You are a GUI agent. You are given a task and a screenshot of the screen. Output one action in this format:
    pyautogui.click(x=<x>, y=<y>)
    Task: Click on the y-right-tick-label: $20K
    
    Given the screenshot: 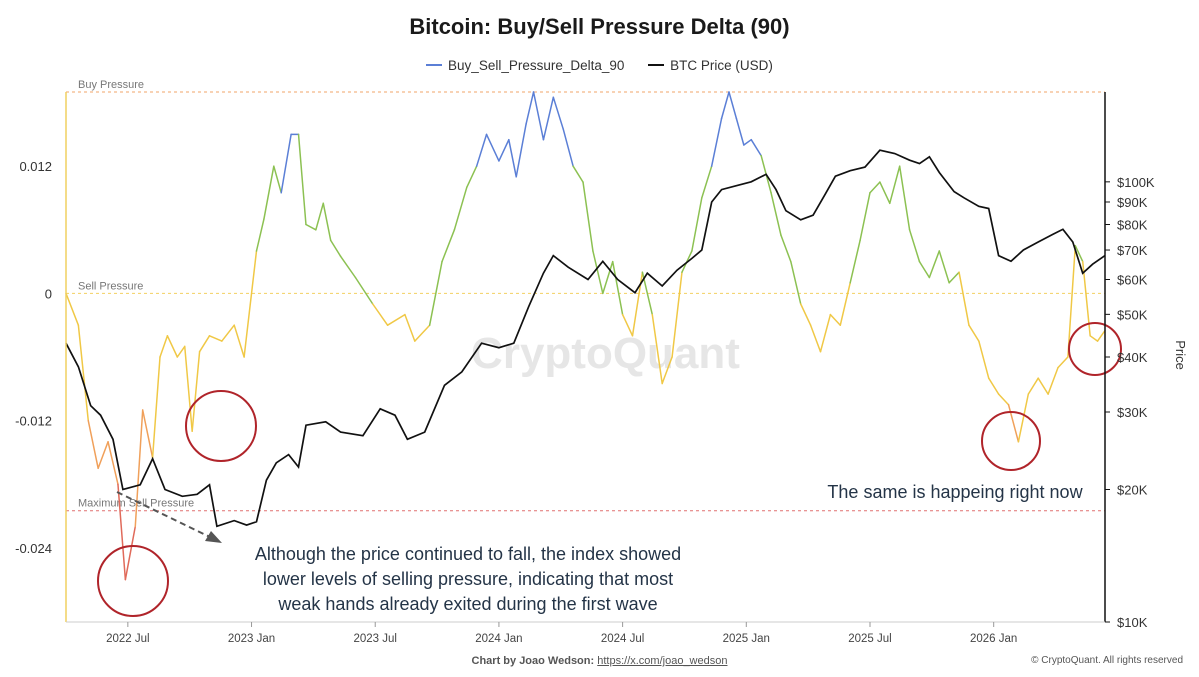 What is the action you would take?
    pyautogui.click(x=1132, y=490)
    